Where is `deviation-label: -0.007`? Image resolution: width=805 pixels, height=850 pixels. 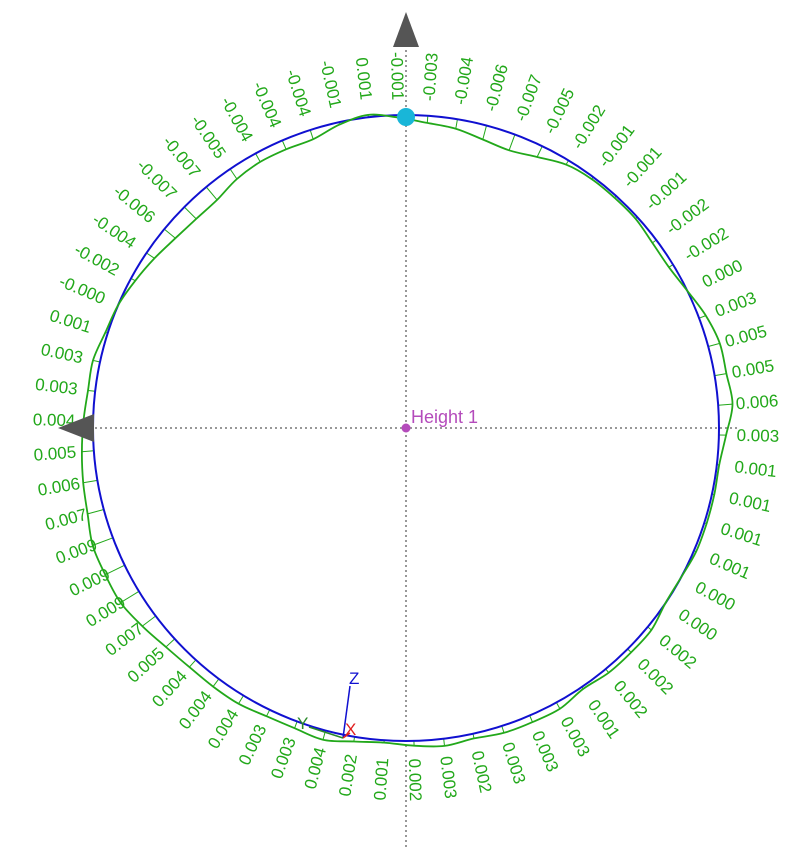
deviation-label: -0.007 is located at coordinates (528, 98).